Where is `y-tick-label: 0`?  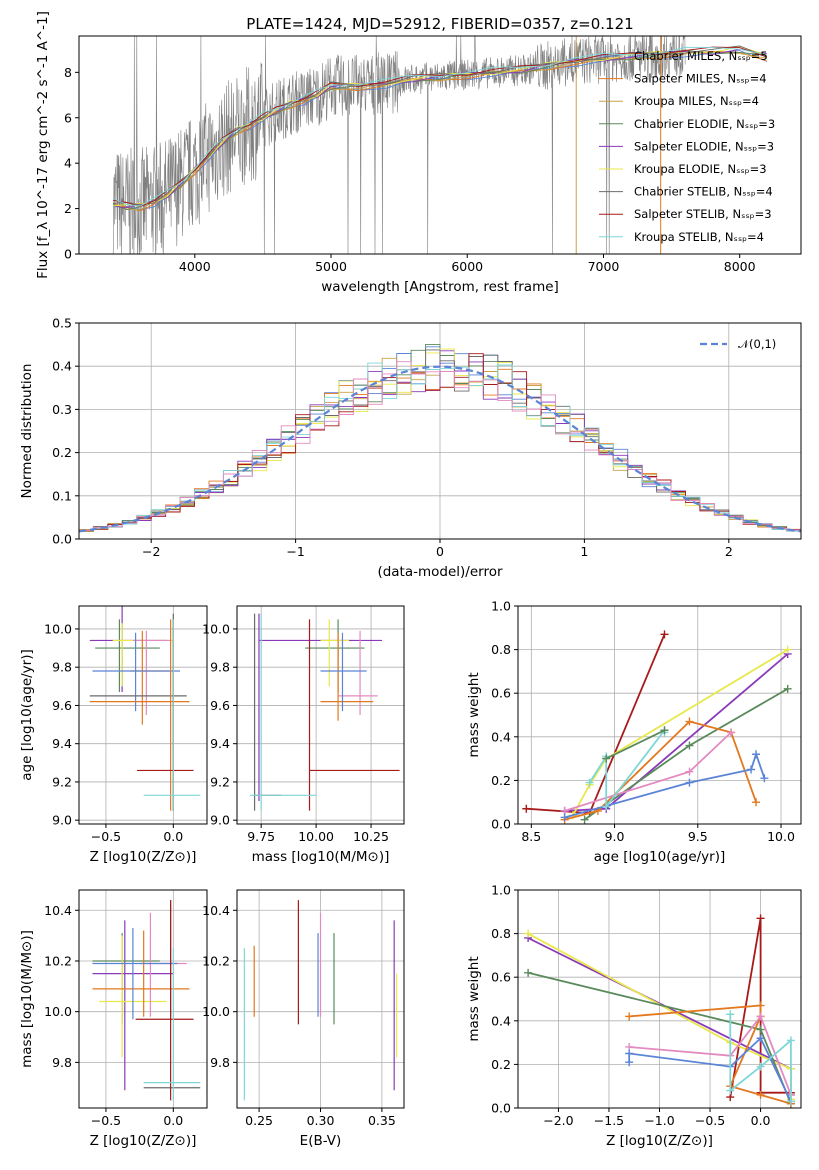 y-tick-label: 0 is located at coordinates (68, 254).